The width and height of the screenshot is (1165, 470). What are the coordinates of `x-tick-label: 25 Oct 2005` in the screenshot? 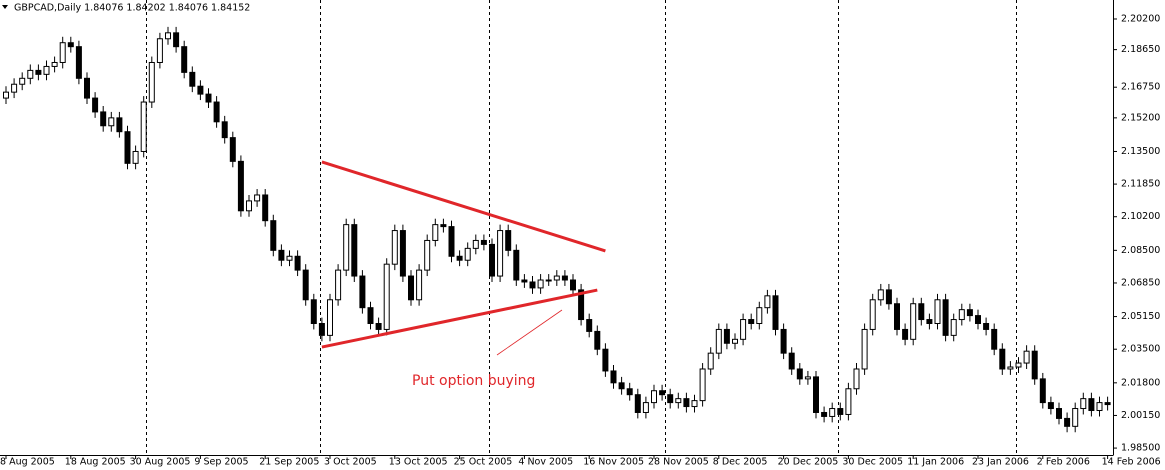 It's located at (483, 462).